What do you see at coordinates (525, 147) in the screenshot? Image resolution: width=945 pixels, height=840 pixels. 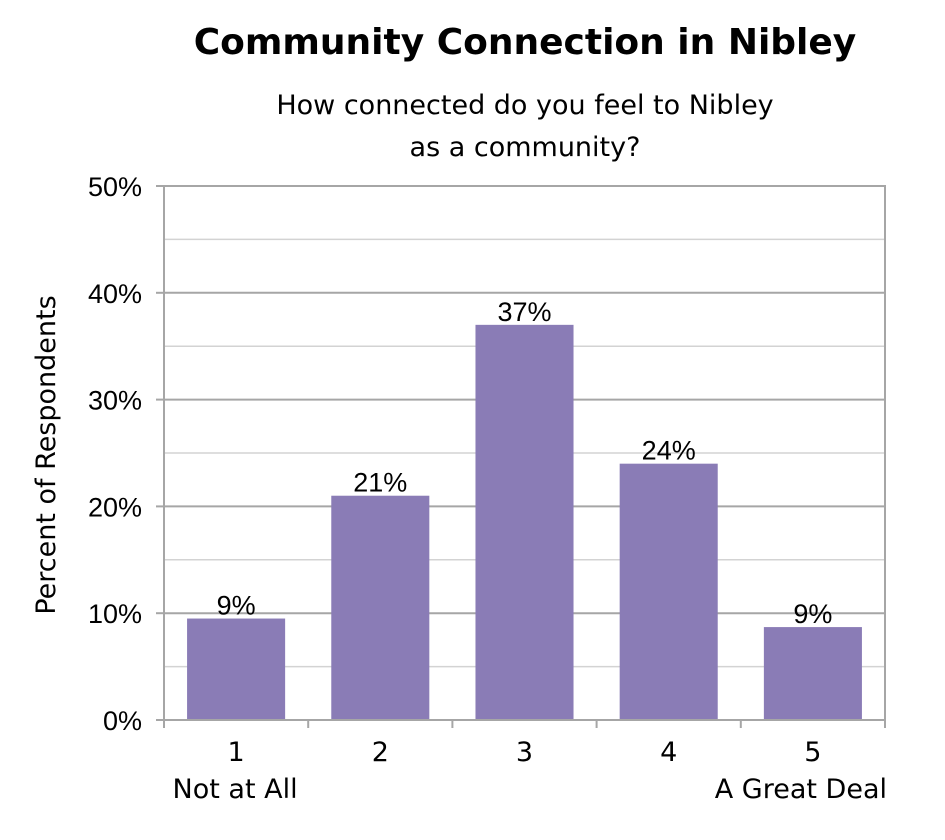 I see `chart-subtitle-line-2: as a community?` at bounding box center [525, 147].